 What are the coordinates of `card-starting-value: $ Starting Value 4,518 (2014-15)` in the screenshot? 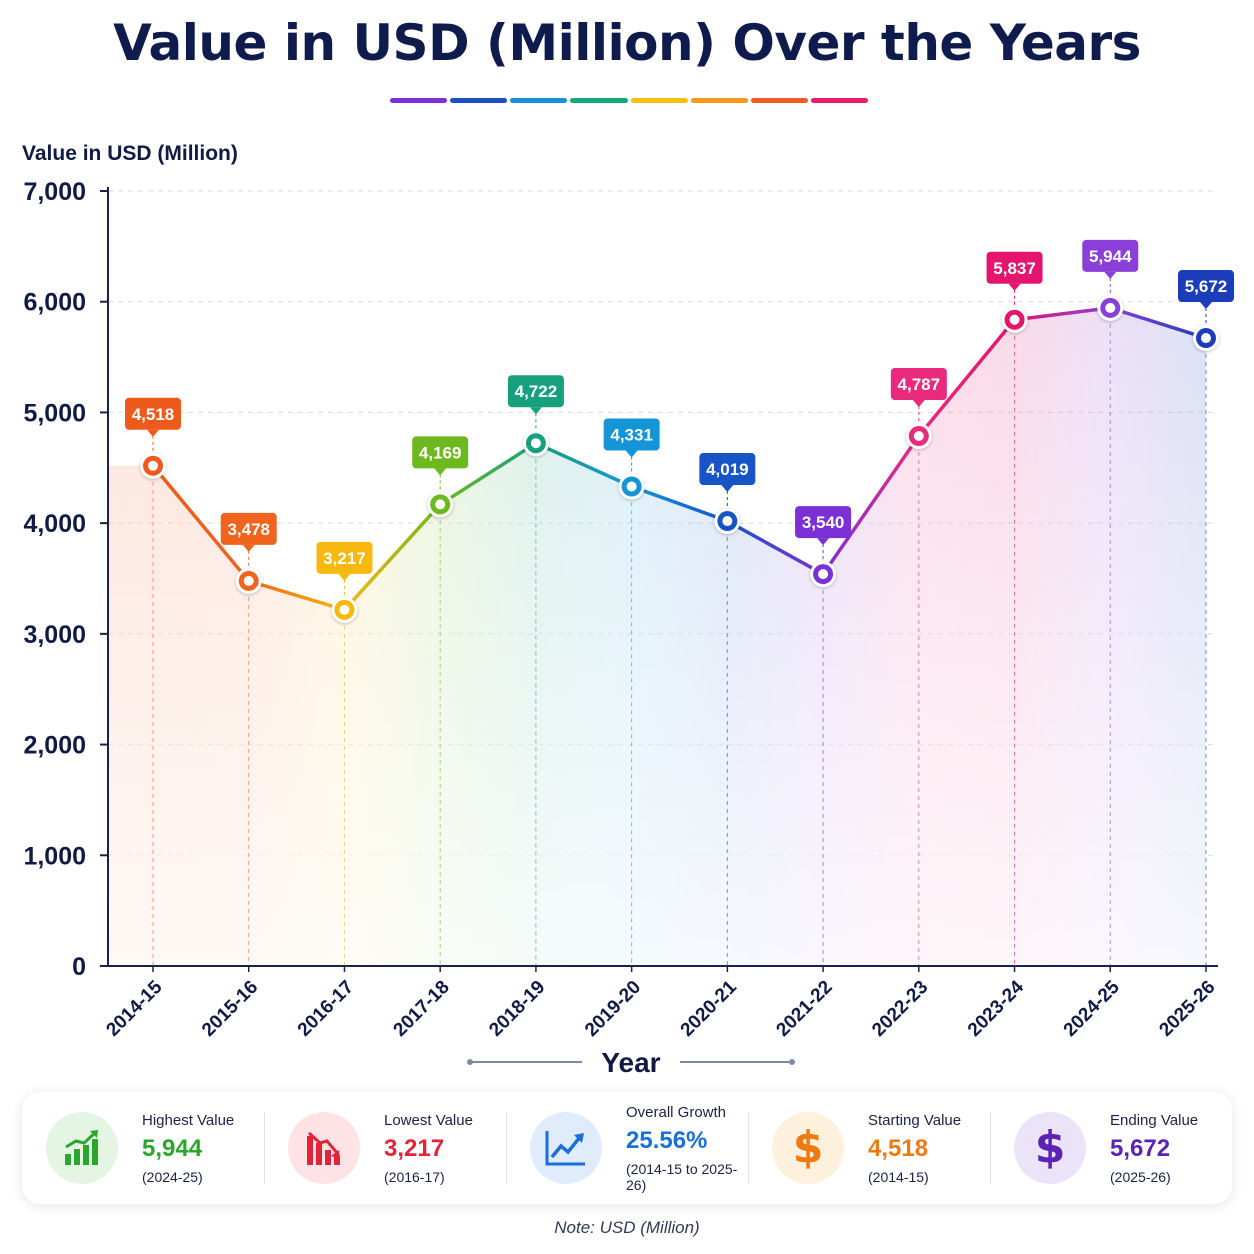 It's located at (869, 1148).